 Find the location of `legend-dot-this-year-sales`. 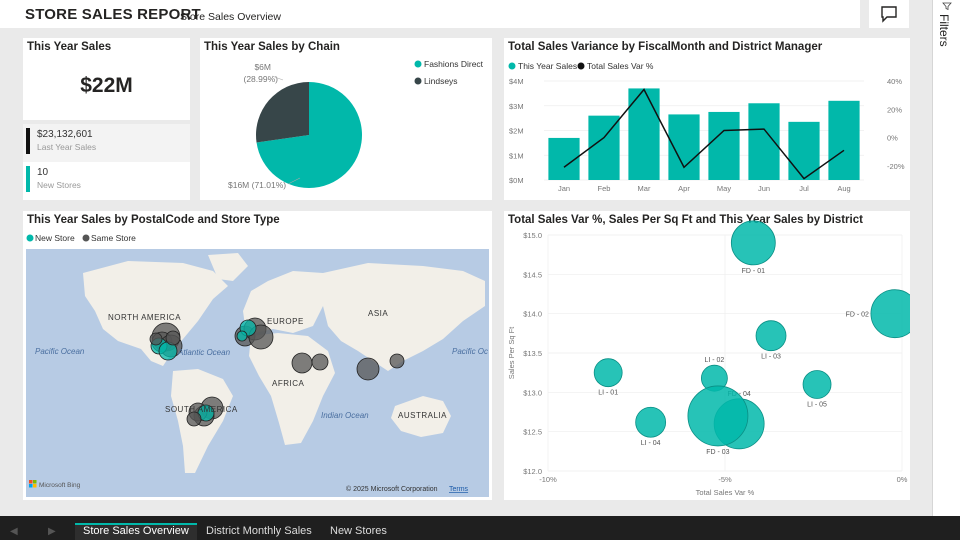

legend-dot-this-year-sales is located at coordinates (512, 66).